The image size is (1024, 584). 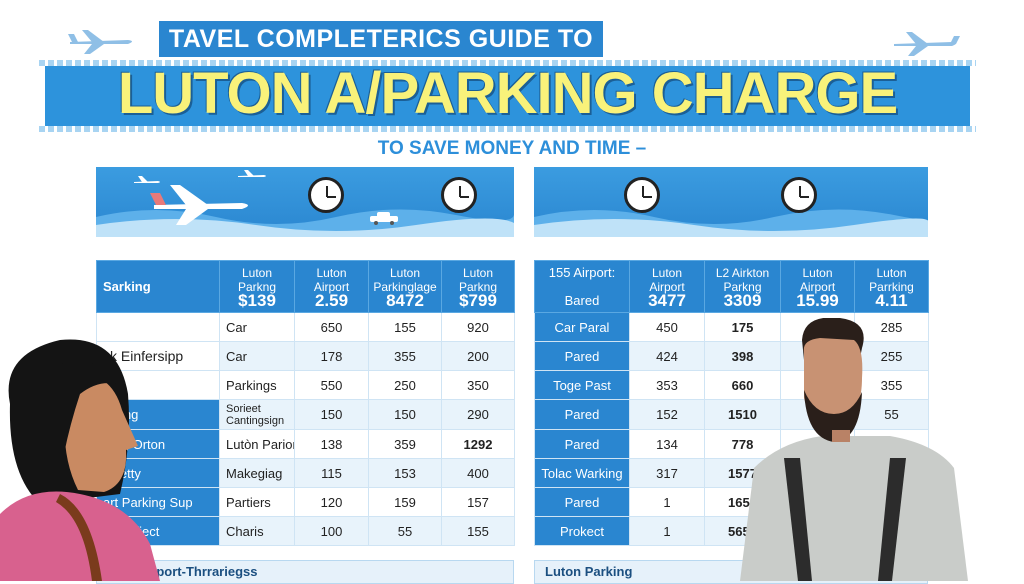 What do you see at coordinates (158, 286) in the screenshot?
I see `table-row-header: Sarking` at bounding box center [158, 286].